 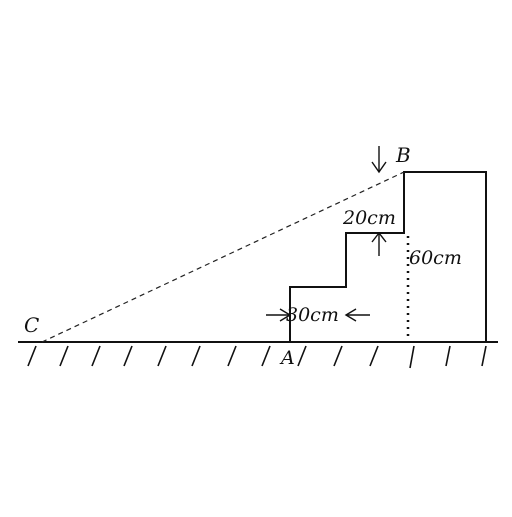 I want to click on total-height-label: 60cm, so click(x=435, y=258).